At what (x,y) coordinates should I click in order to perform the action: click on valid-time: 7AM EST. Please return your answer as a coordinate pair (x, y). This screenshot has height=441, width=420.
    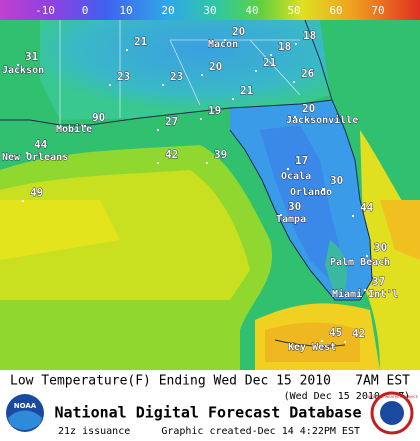
    Looking at the image, I should click on (382, 381).